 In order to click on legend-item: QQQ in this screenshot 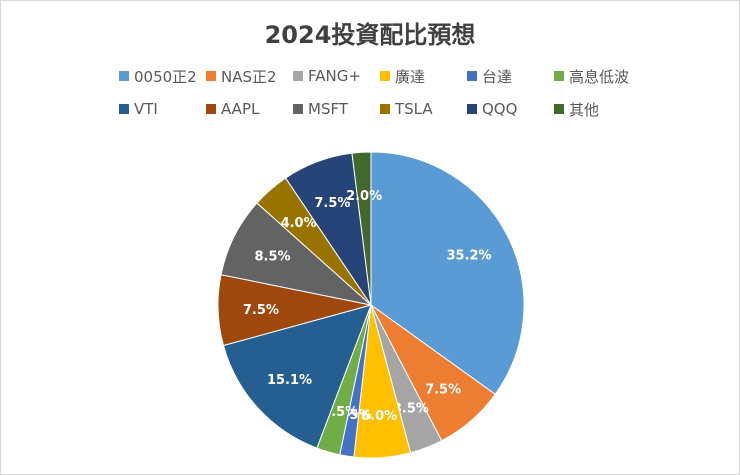, I will do `click(510, 109)`.